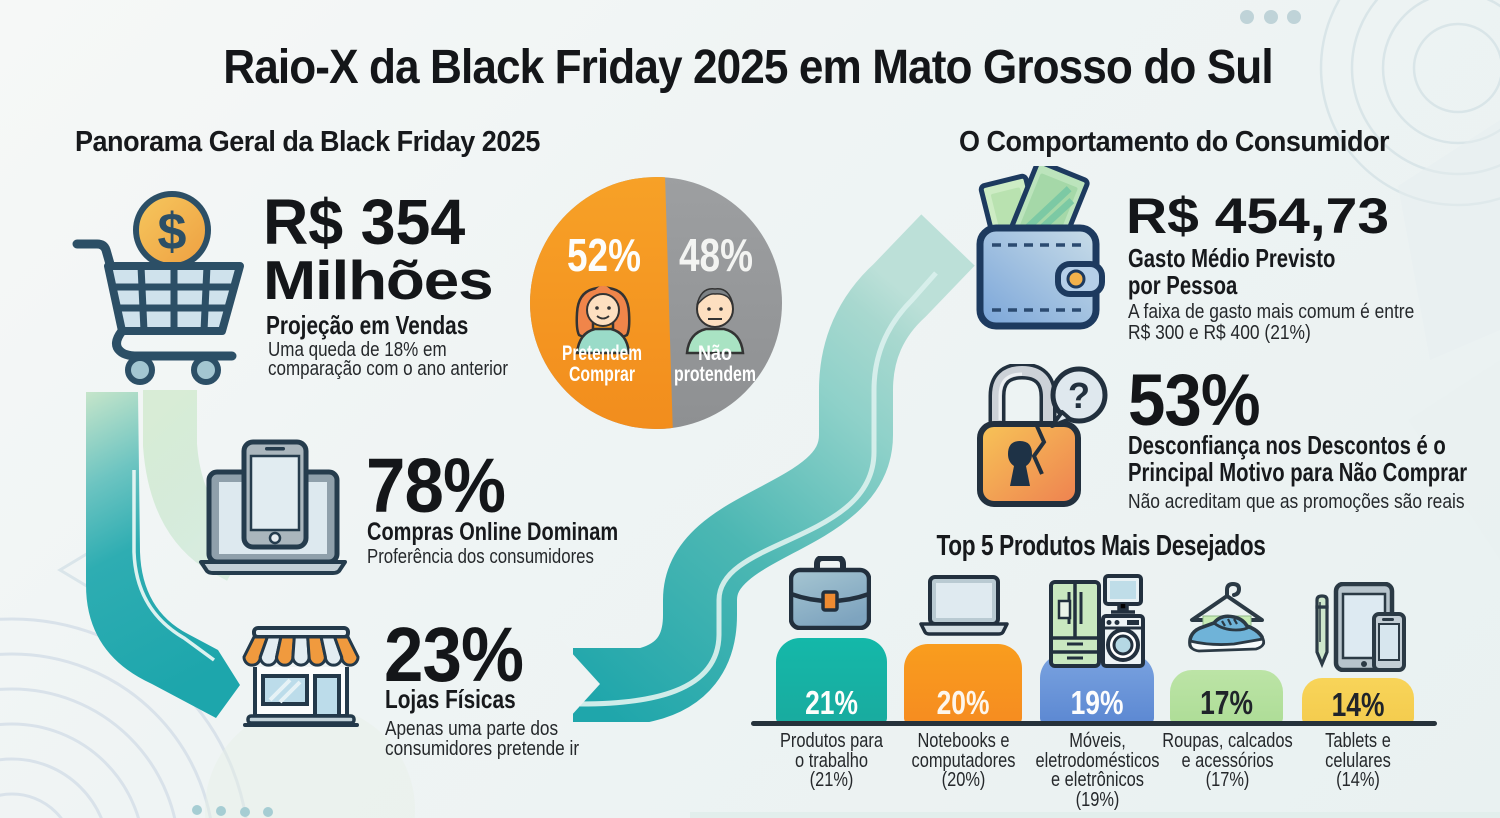  Describe the element at coordinates (602, 374) in the screenshot. I see `svg-text: Comprar` at that location.